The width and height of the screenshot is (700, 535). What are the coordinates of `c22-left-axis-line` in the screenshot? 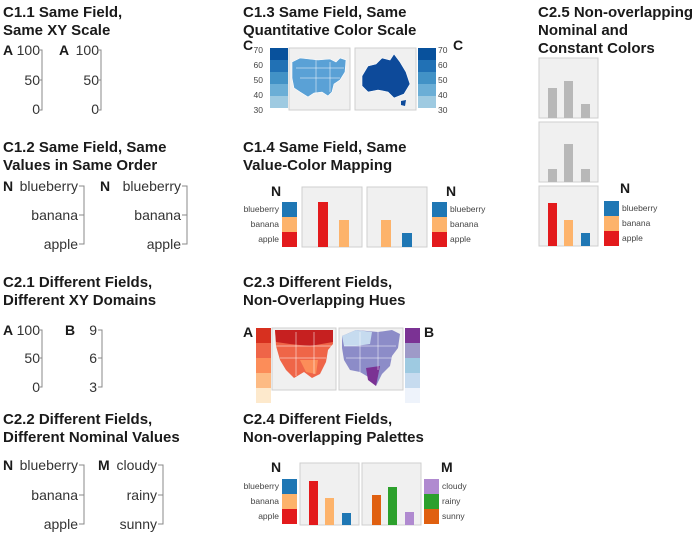 It's located at (82, 494).